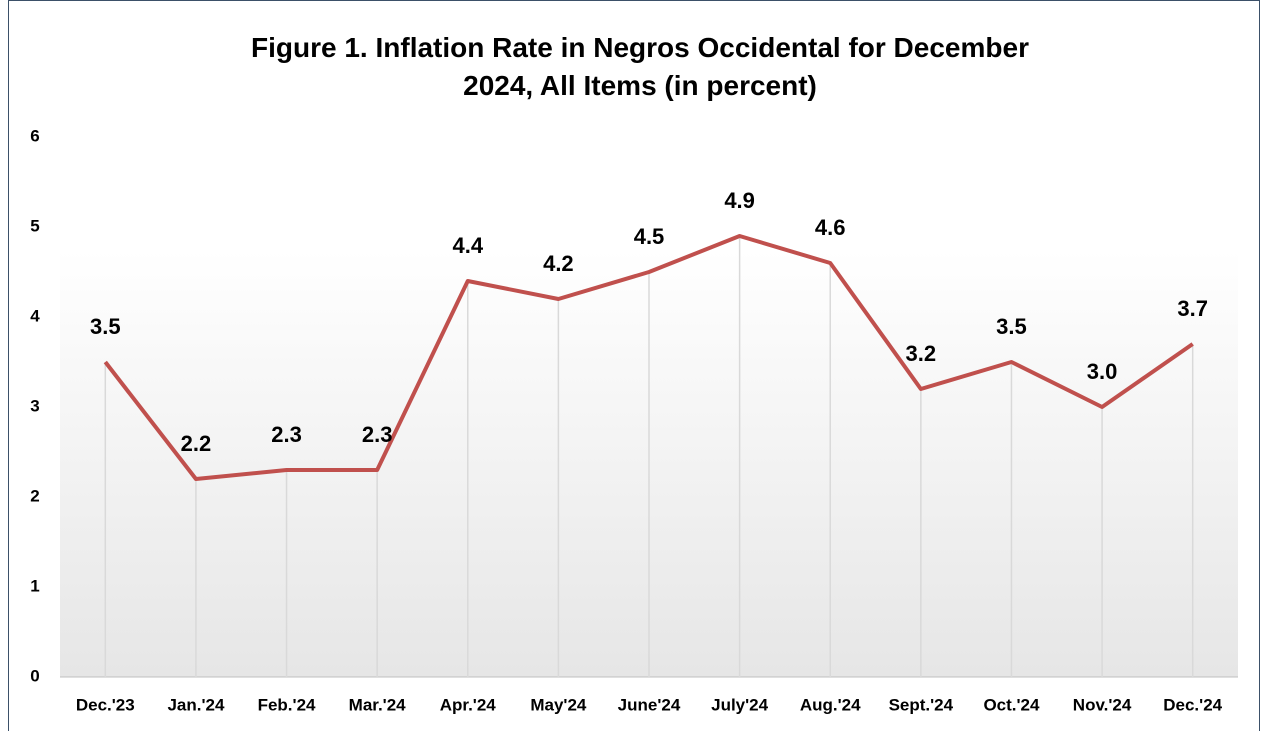 The image size is (1261, 731). Describe the element at coordinates (378, 704) in the screenshot. I see `x-tick-label: Mar.'24` at that location.